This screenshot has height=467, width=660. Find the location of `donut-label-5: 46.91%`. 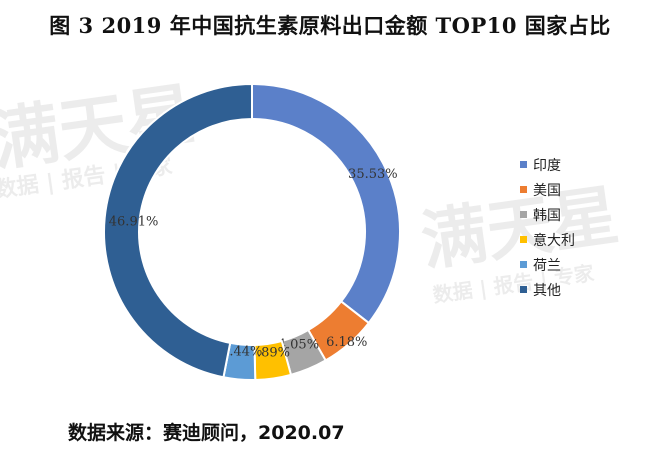

donut-label-5: 46.91% is located at coordinates (134, 221).